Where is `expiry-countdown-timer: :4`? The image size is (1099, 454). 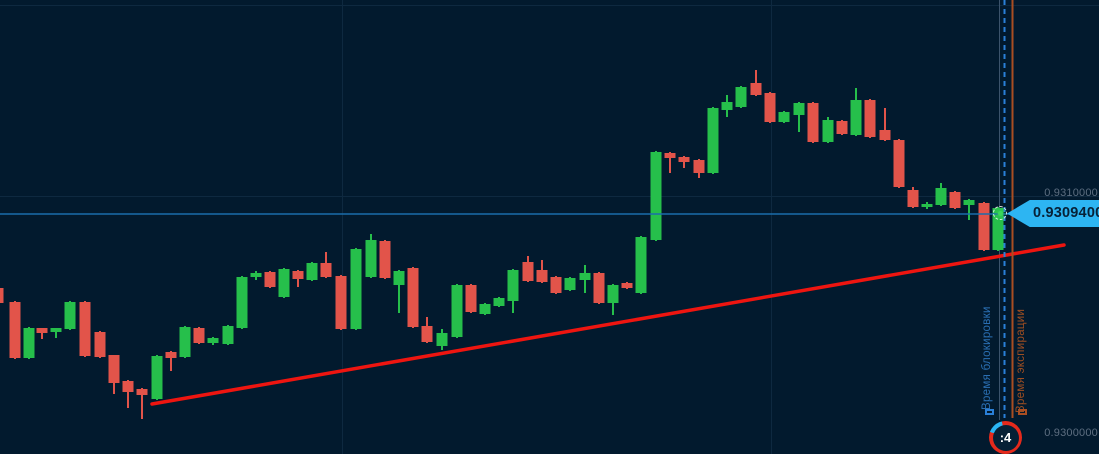
expiry-countdown-timer: :4 is located at coordinates (1005, 437).